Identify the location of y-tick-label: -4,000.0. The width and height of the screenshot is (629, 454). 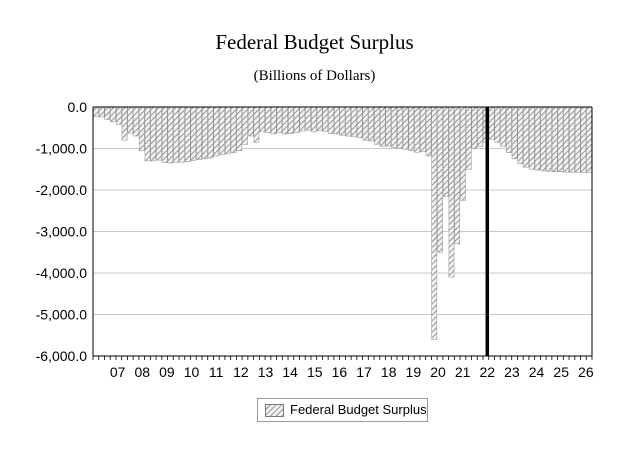
(62, 273).